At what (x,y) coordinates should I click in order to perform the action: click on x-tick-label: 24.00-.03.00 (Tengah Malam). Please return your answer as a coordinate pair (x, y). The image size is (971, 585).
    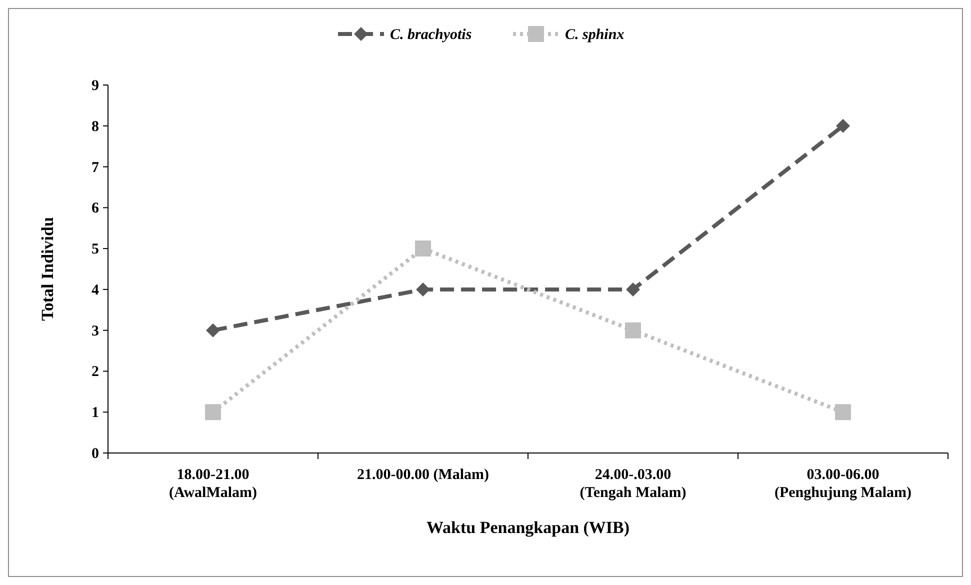
    Looking at the image, I should click on (633, 484).